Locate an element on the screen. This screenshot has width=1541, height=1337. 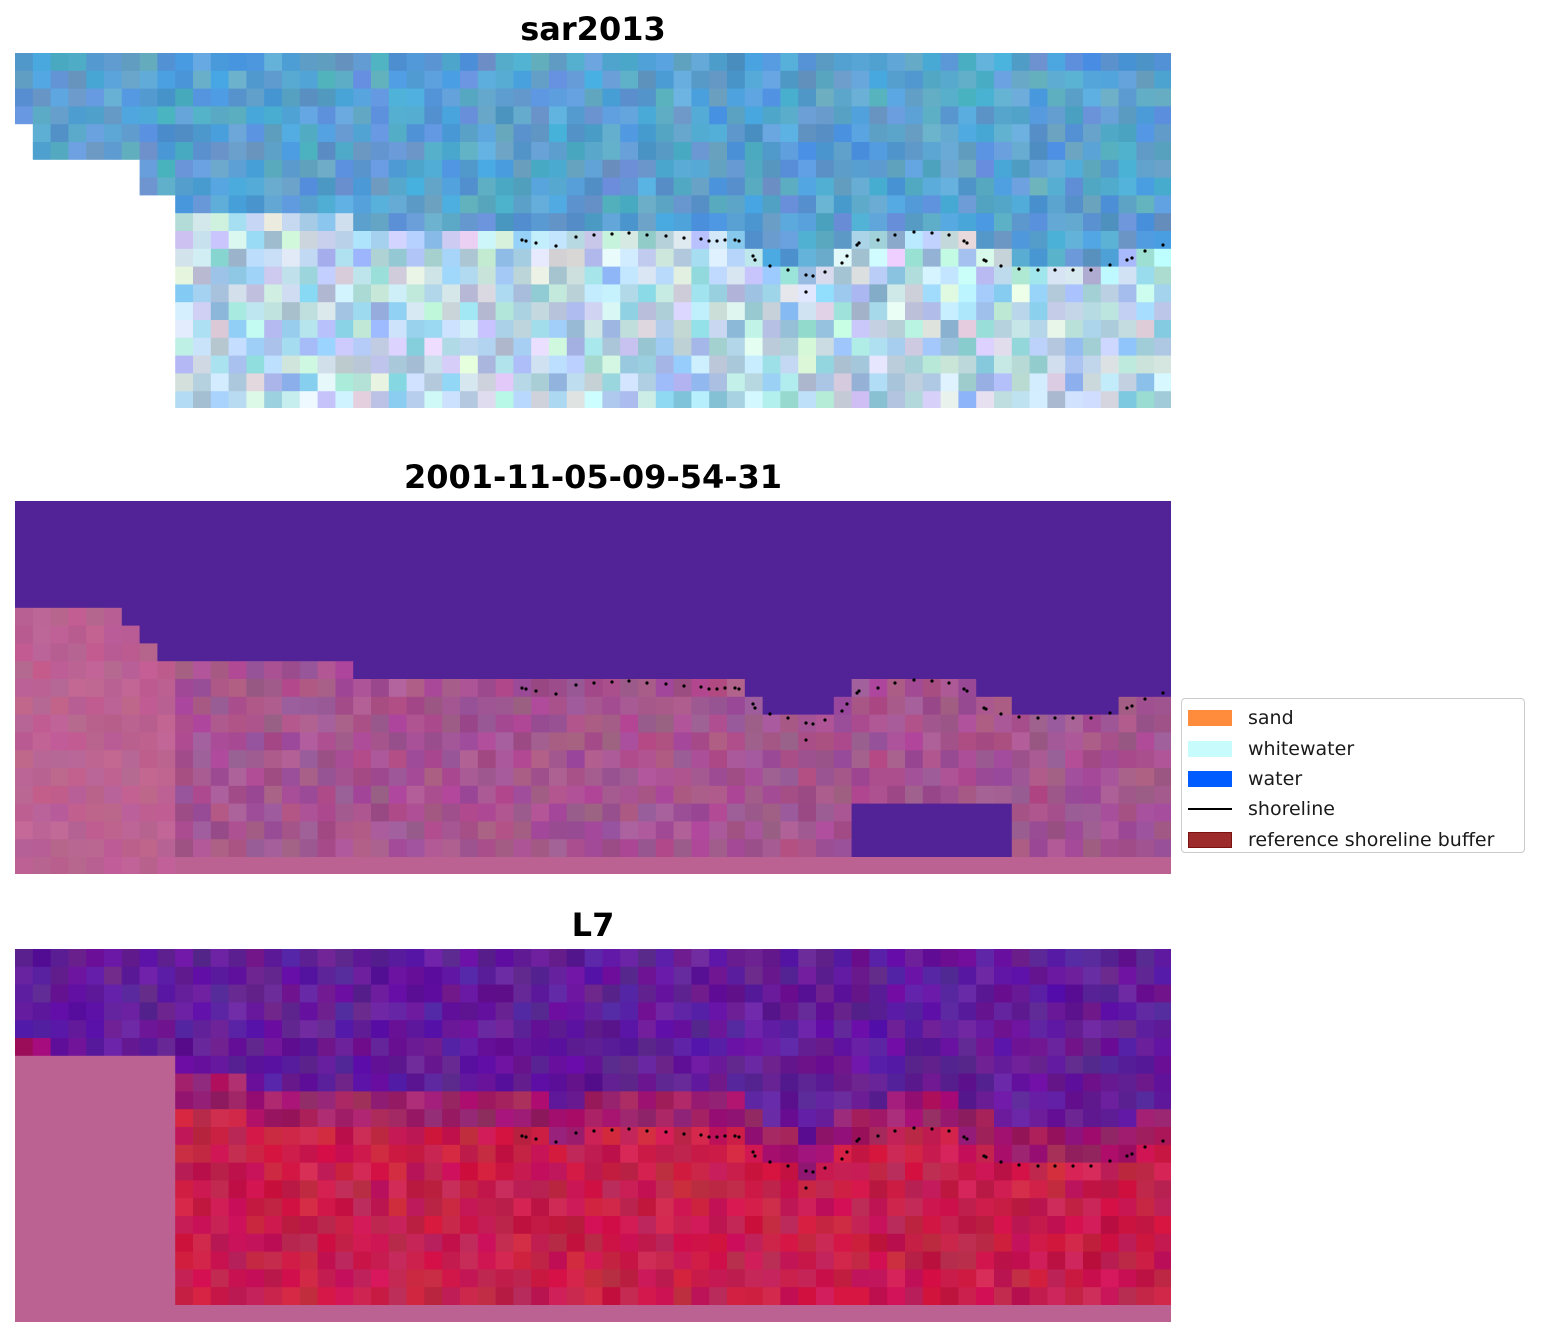
legend-label: sand is located at coordinates (1271, 718).